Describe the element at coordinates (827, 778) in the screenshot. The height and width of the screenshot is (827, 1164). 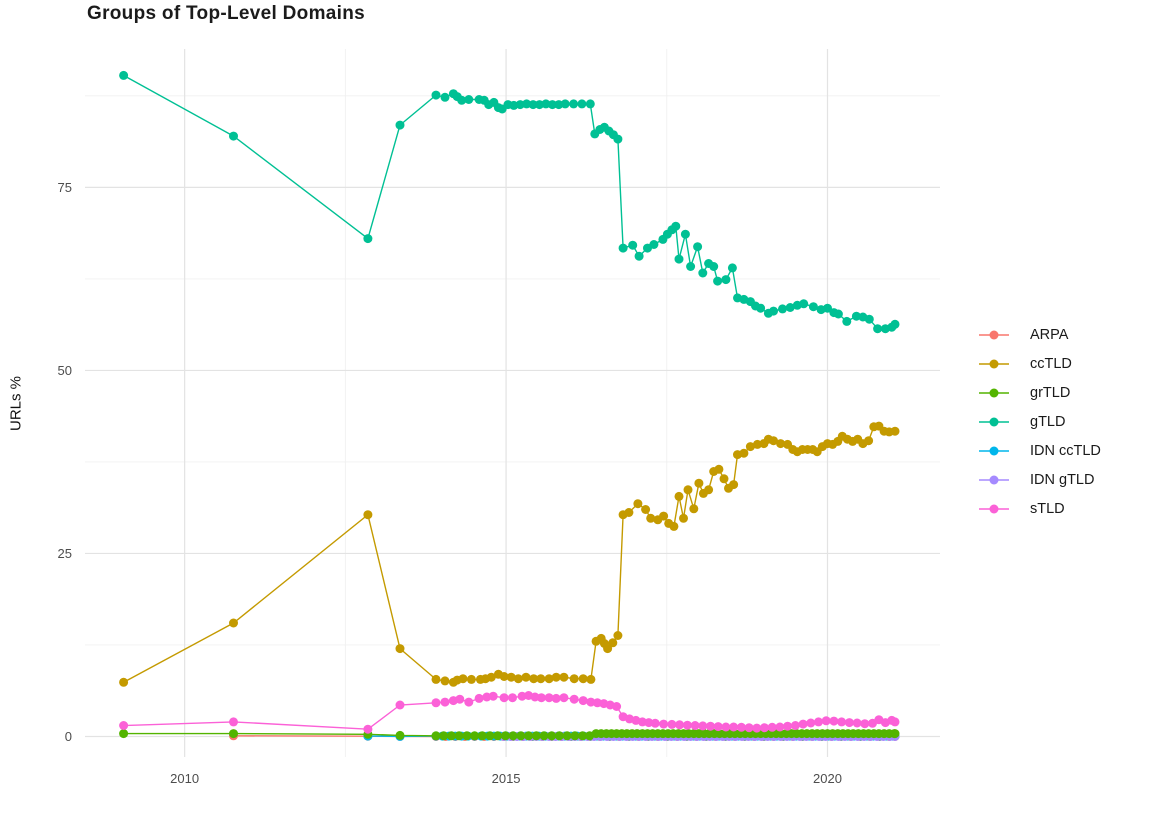
I see `x-tick-label: 2020` at that location.